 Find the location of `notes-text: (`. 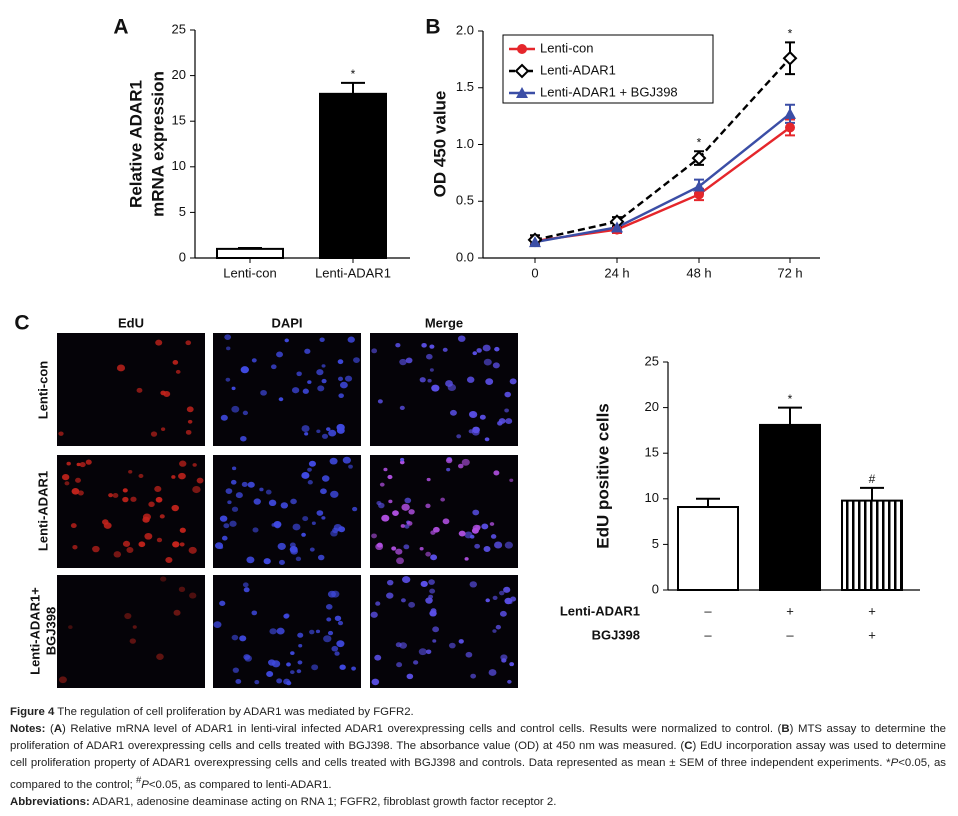

notes-text: ( is located at coordinates (49, 729).